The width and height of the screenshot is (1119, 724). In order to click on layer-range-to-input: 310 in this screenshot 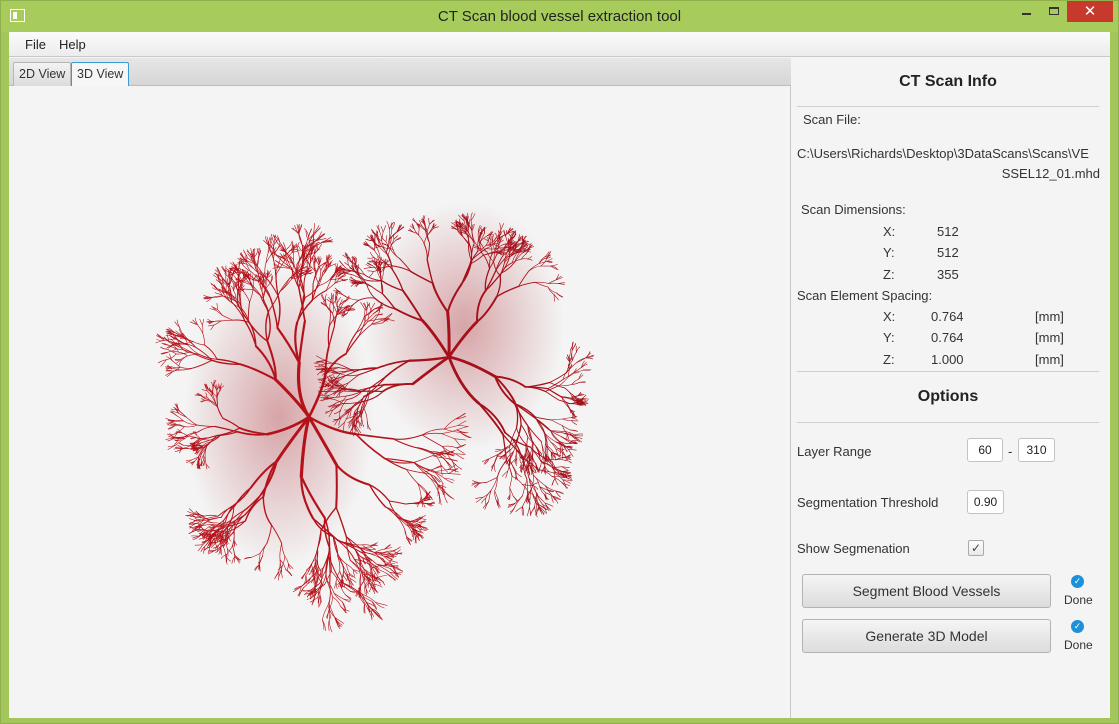, I will do `click(1036, 450)`.